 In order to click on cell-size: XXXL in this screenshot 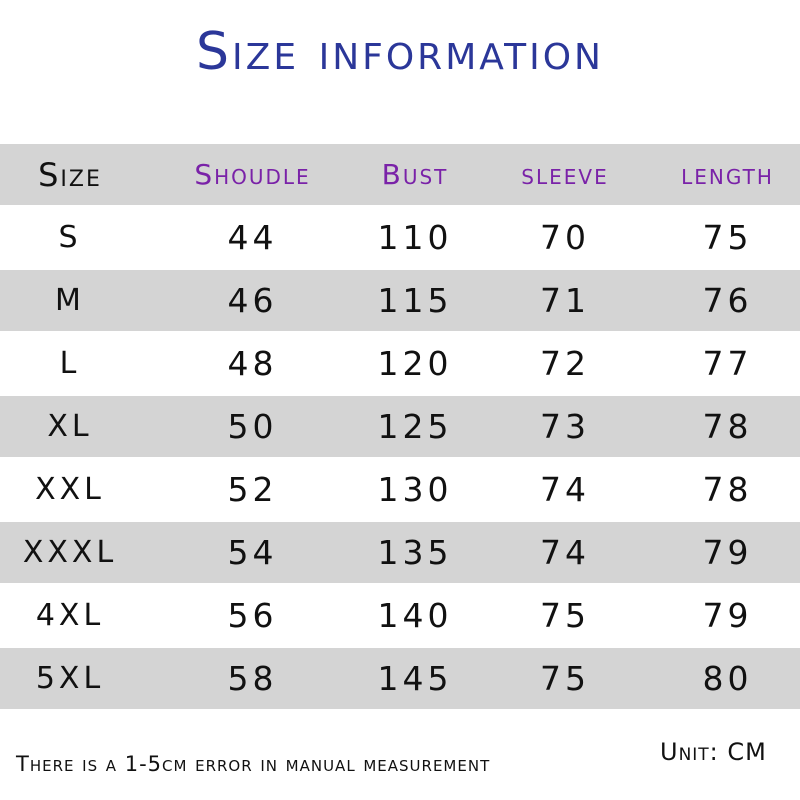, I will do `click(70, 552)`.